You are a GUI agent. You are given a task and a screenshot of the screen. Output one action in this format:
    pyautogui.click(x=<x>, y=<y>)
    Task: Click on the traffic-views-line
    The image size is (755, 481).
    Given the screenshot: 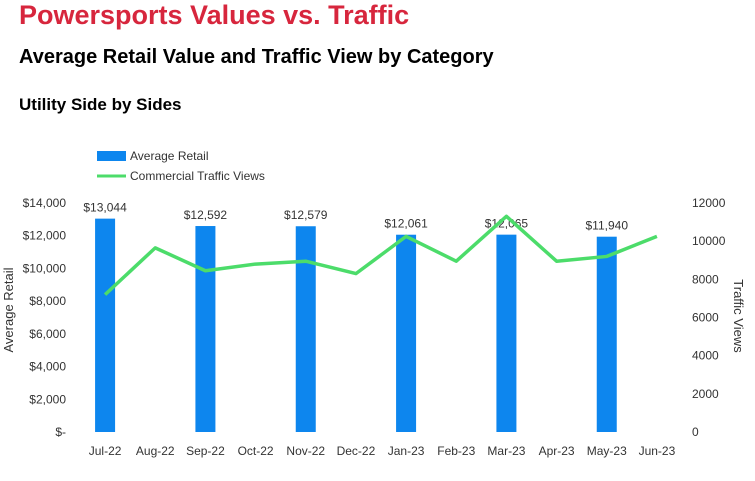 What is the action you would take?
    pyautogui.click(x=380, y=255)
    